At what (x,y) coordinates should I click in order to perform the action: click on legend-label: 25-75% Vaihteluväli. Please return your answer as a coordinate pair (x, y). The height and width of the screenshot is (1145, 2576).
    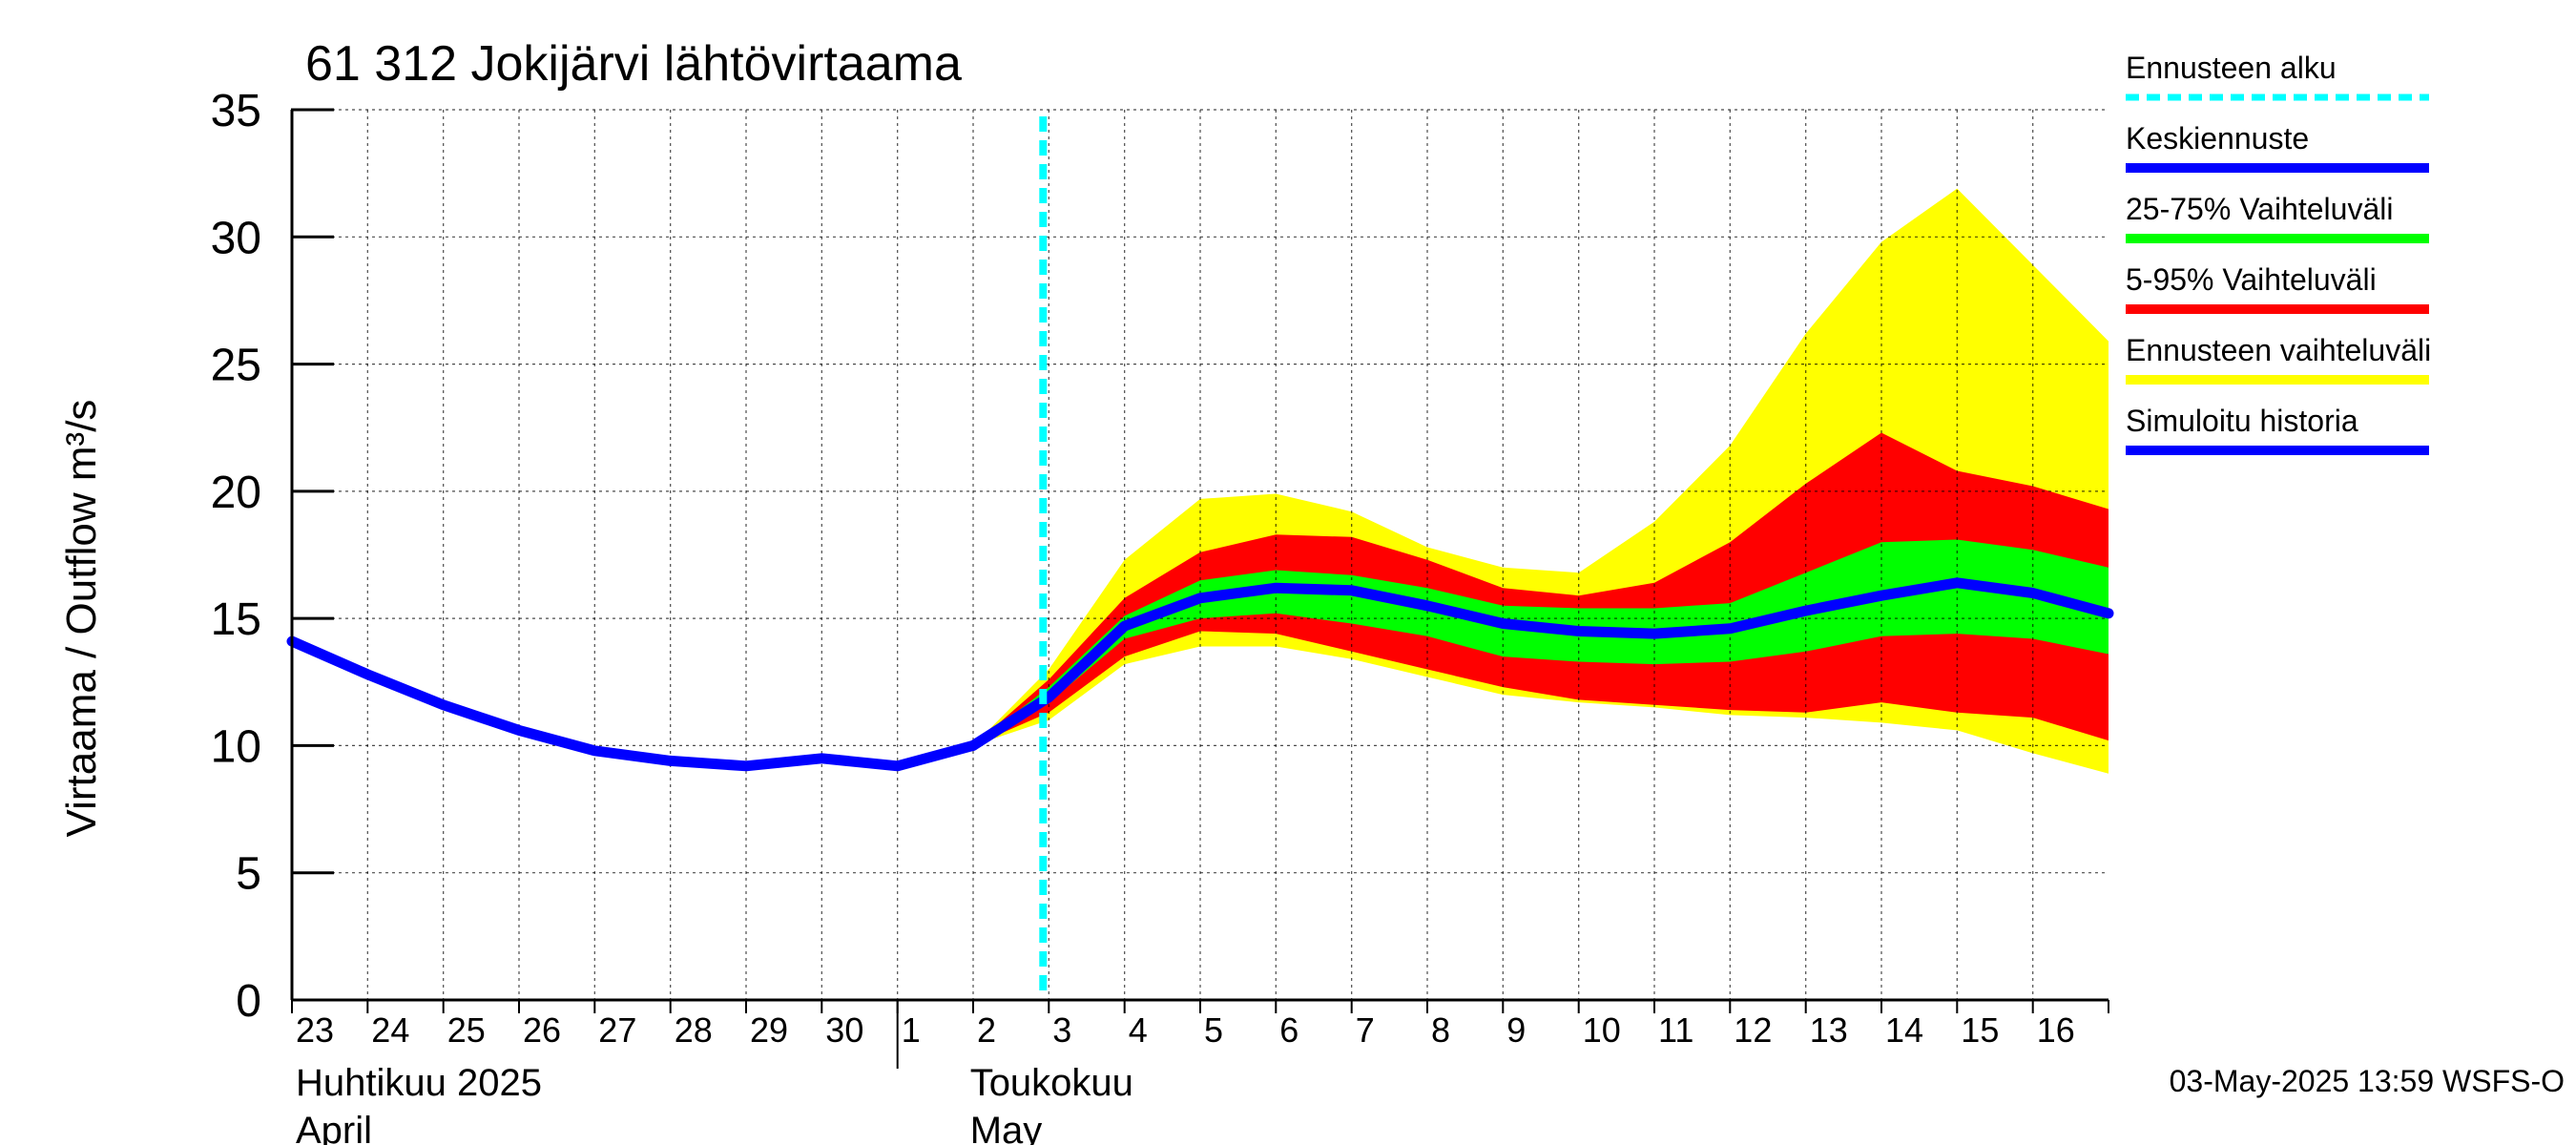
    Looking at the image, I should click on (2259, 209).